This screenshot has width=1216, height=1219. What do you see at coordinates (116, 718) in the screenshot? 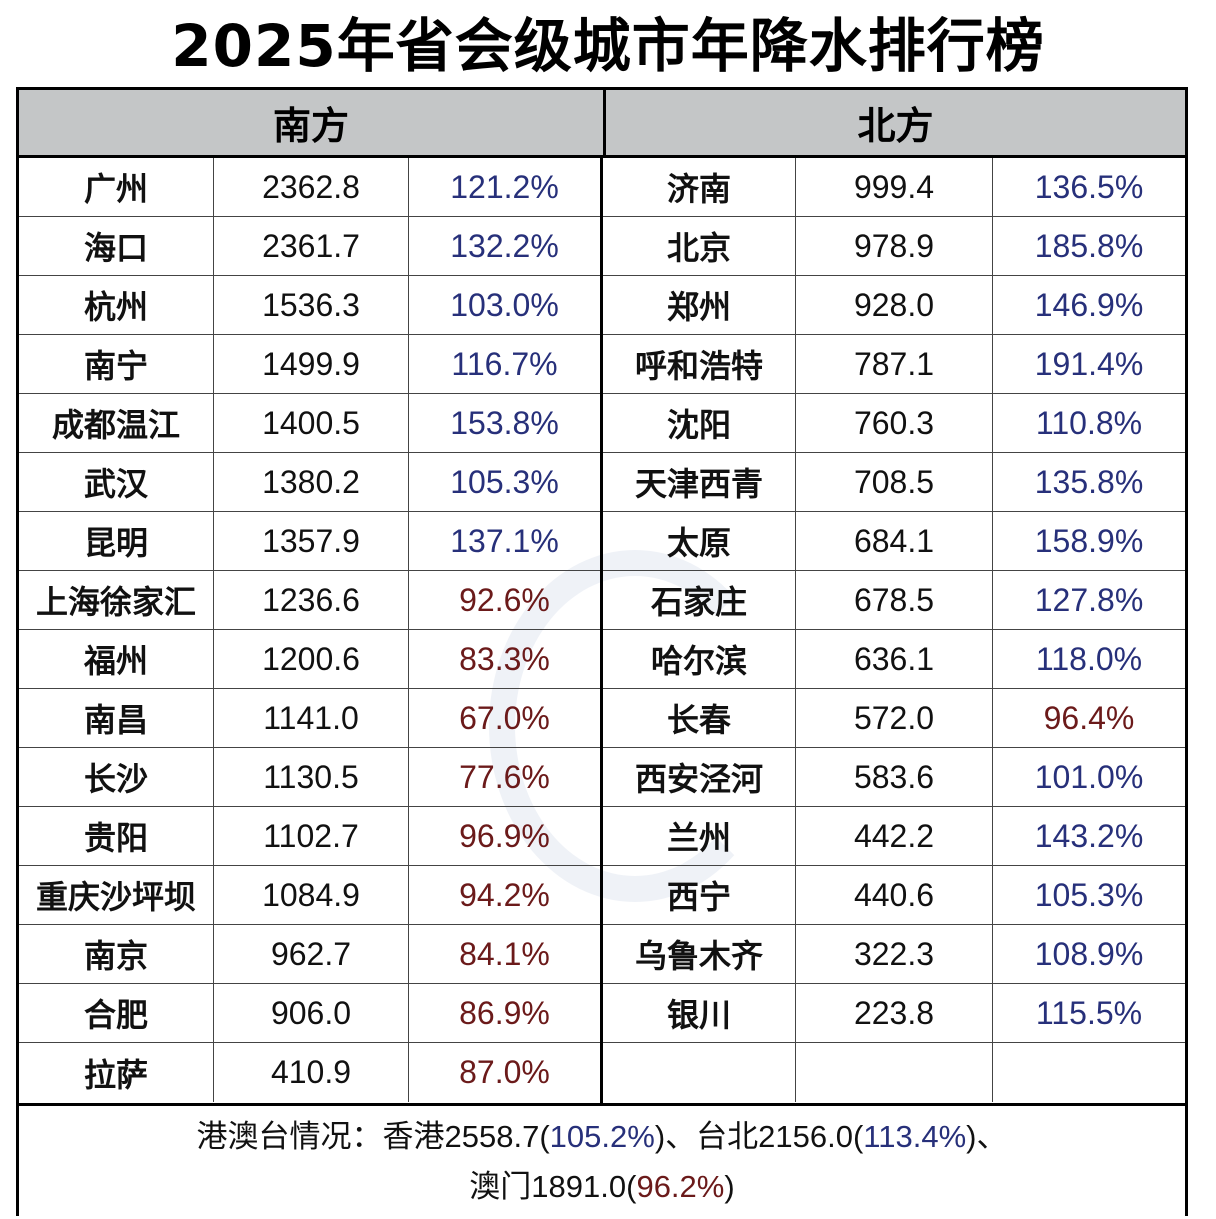
I see `city-name: 南昌` at bounding box center [116, 718].